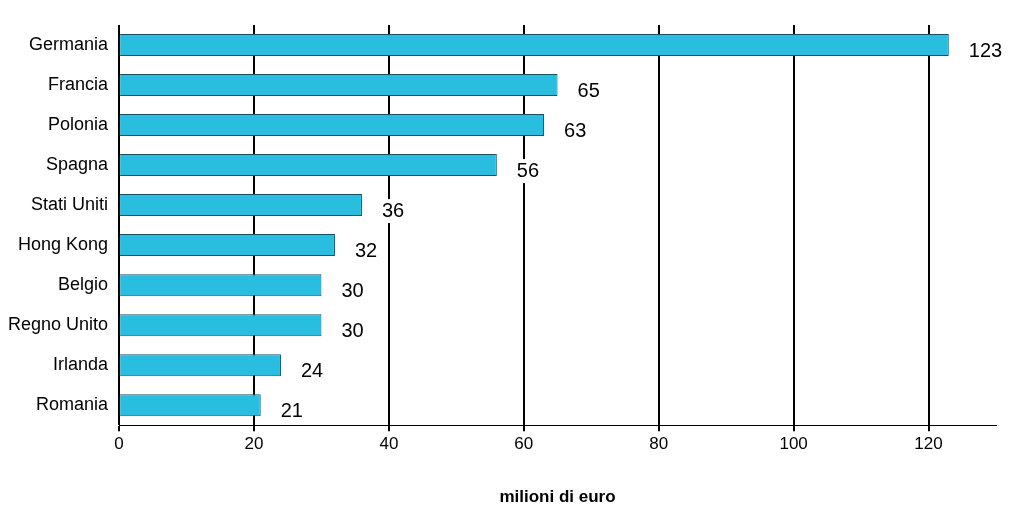 The height and width of the screenshot is (512, 1016). I want to click on data-label: 21, so click(291, 409).